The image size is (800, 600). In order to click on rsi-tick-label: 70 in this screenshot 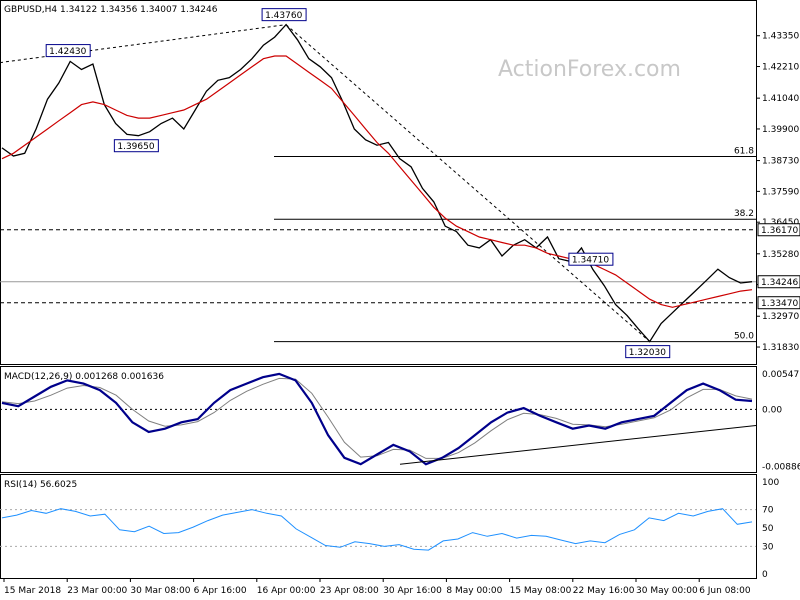, I will do `click(768, 511)`.